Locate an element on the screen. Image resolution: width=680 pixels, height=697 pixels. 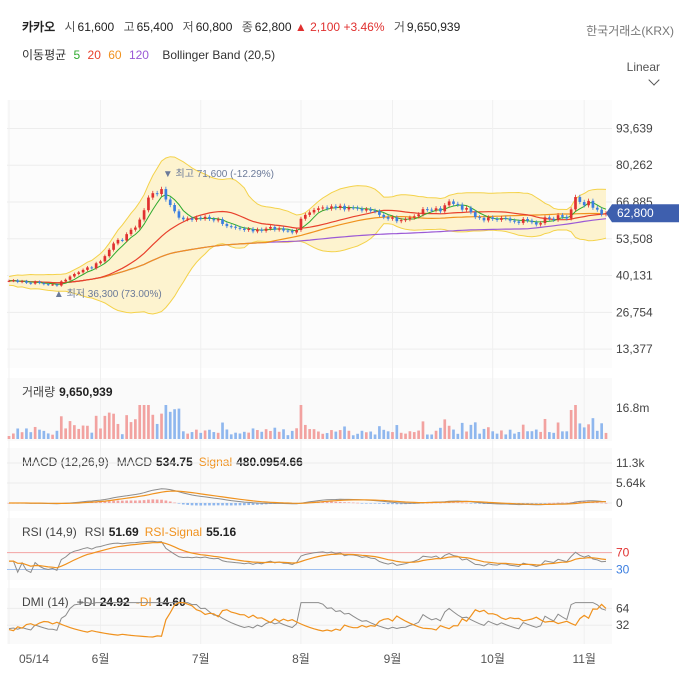
change-percent: +3.46% is located at coordinates (364, 27).